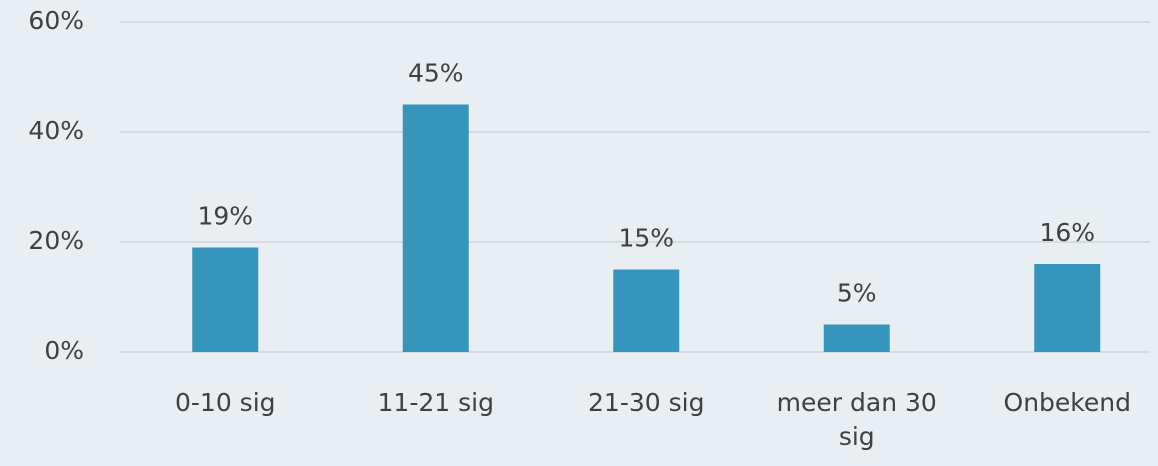 This screenshot has width=1158, height=466. Describe the element at coordinates (64, 350) in the screenshot. I see `y-tick-label: 0%` at that location.